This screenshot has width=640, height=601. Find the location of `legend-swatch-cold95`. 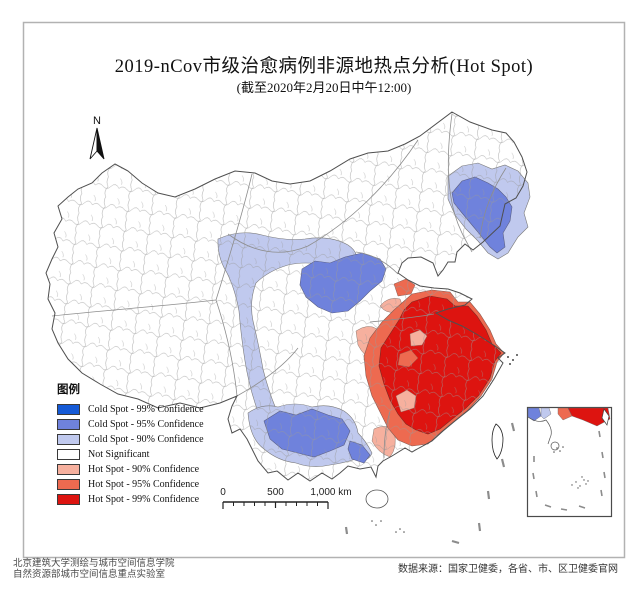

legend-swatch-cold95 is located at coordinates (68, 424).